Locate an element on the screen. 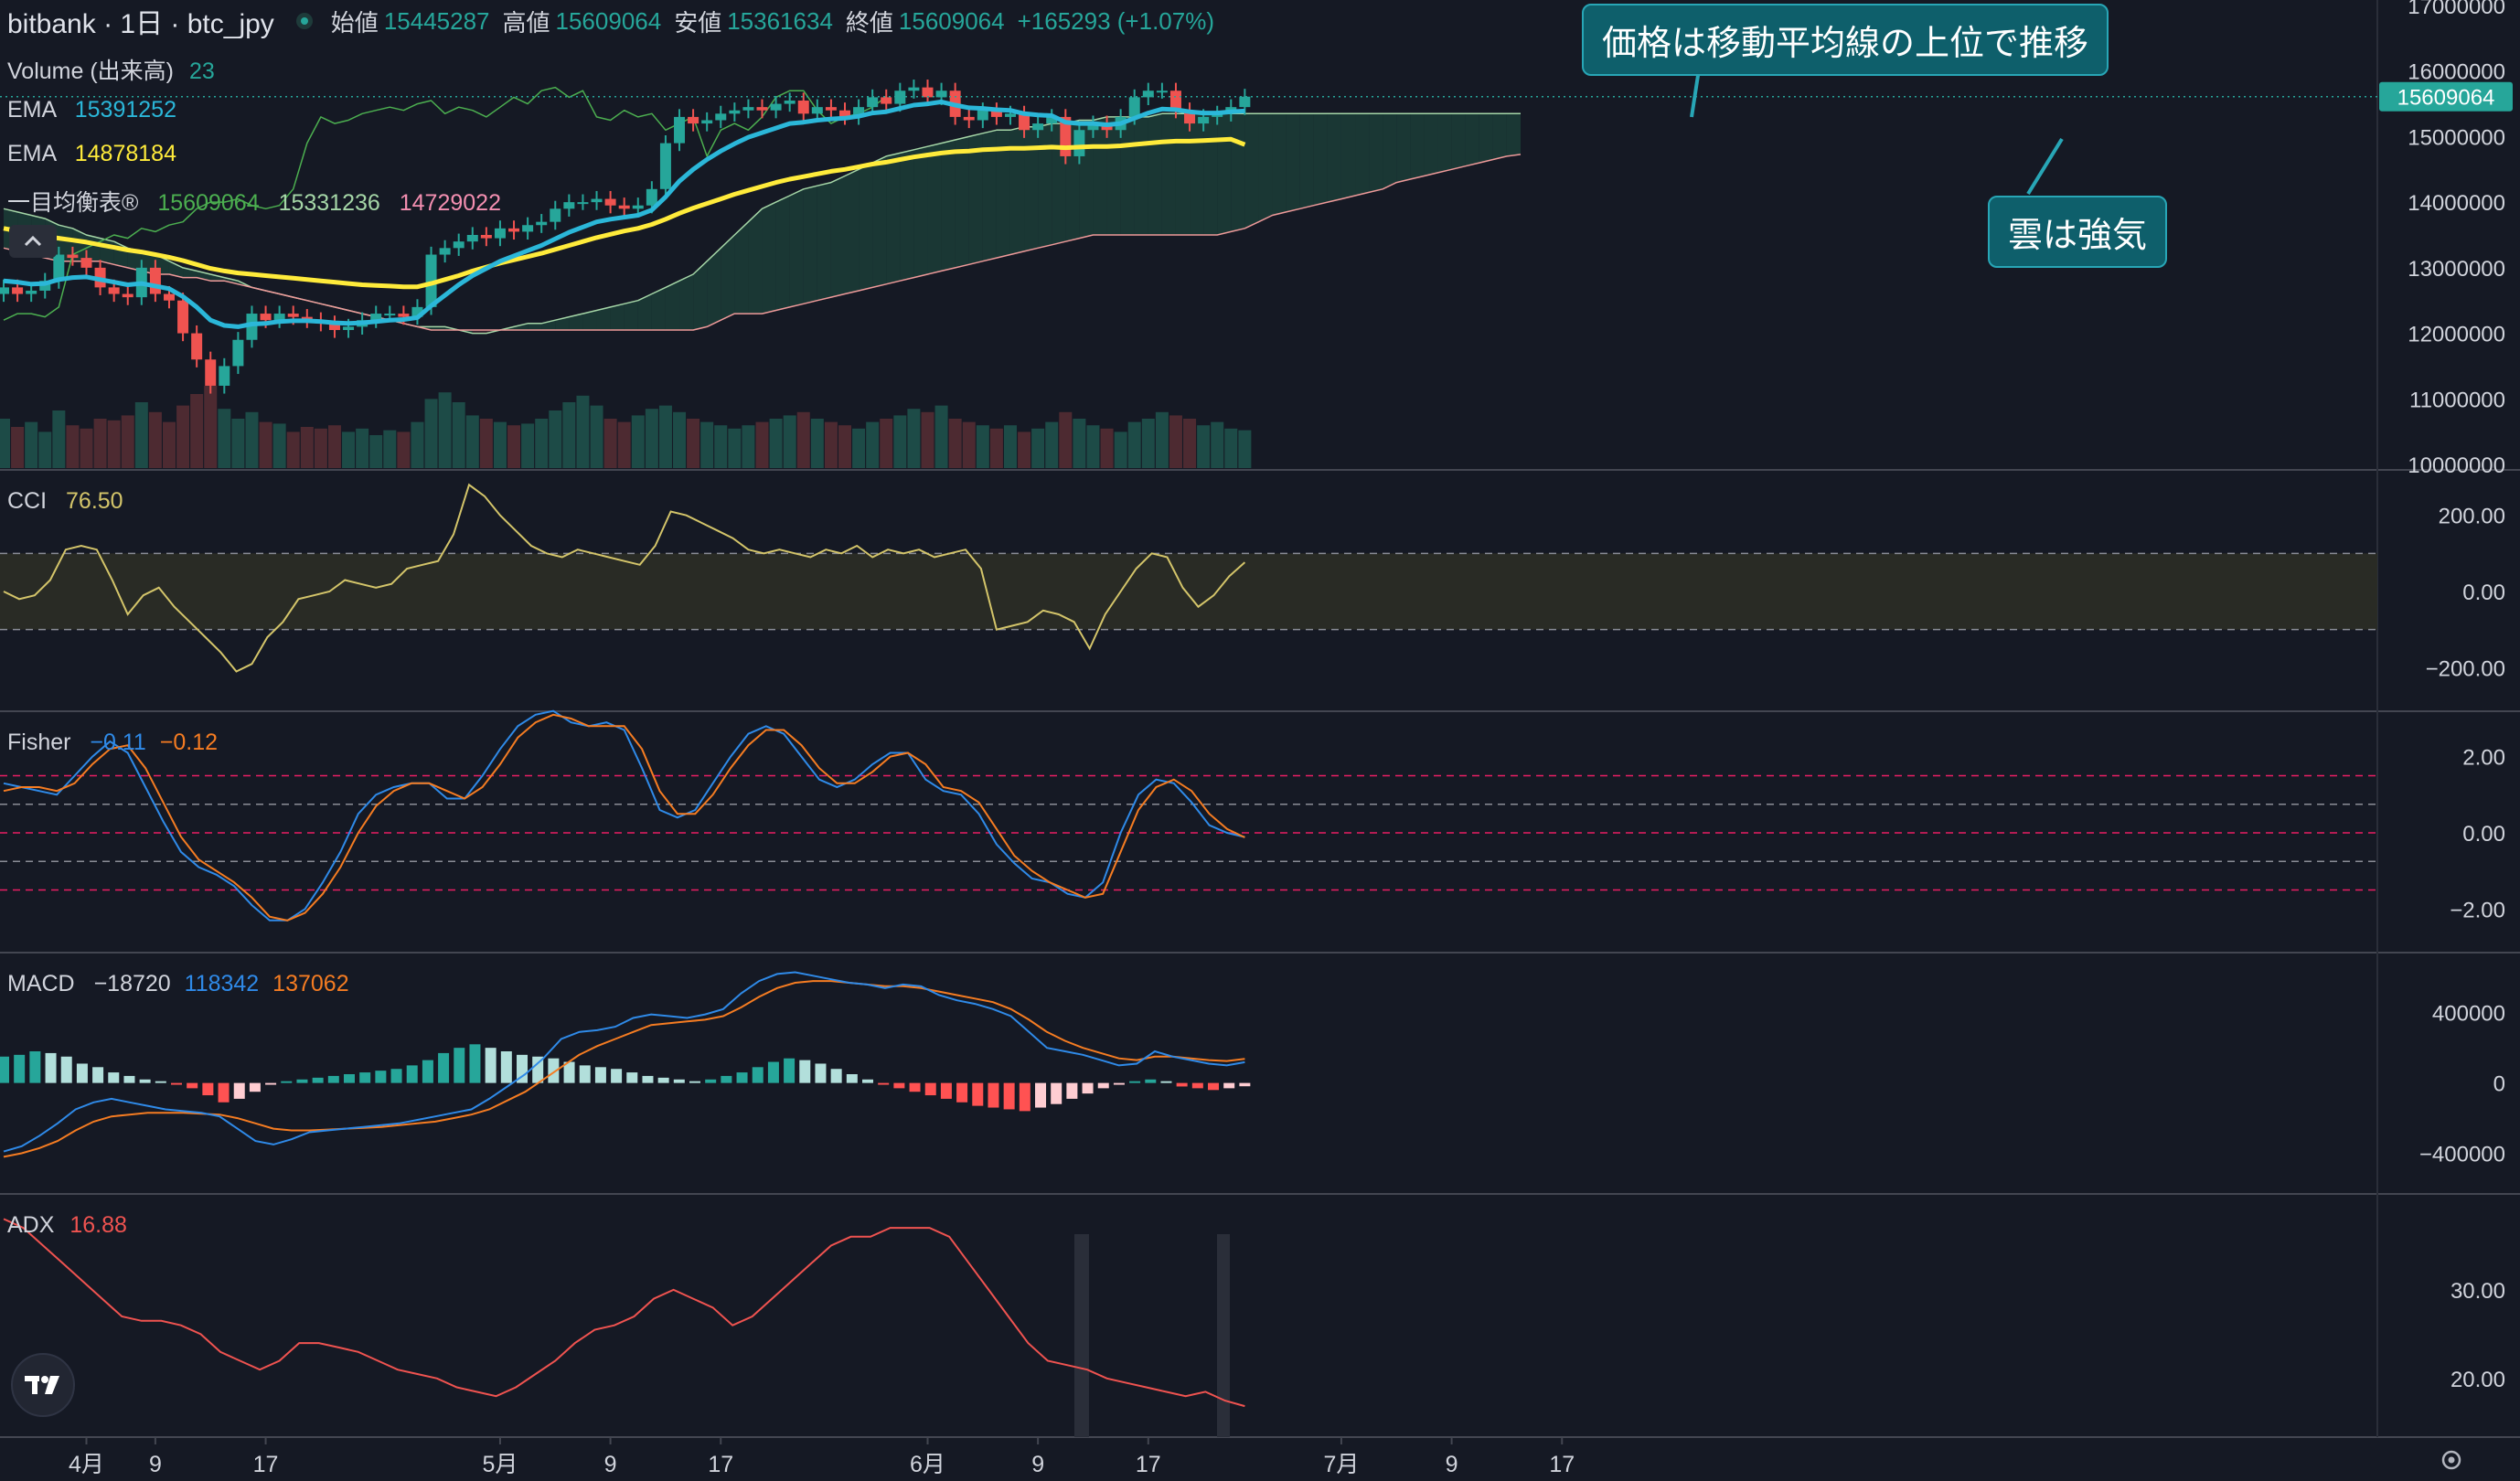  legend-volume: Volume (出来高) 23 is located at coordinates (111, 69).